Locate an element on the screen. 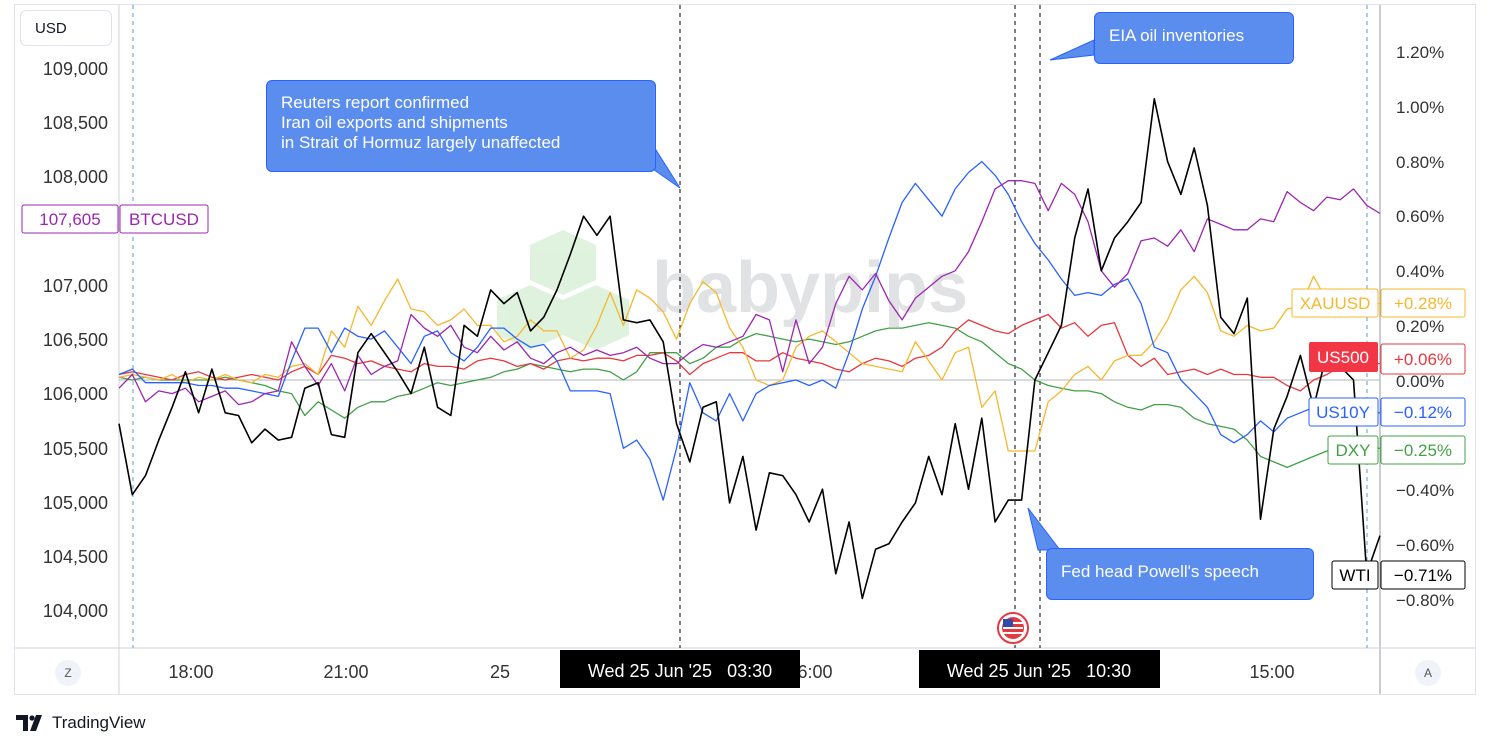 The image size is (1491, 749). left-tick: 104,500 is located at coordinates (75, 557).